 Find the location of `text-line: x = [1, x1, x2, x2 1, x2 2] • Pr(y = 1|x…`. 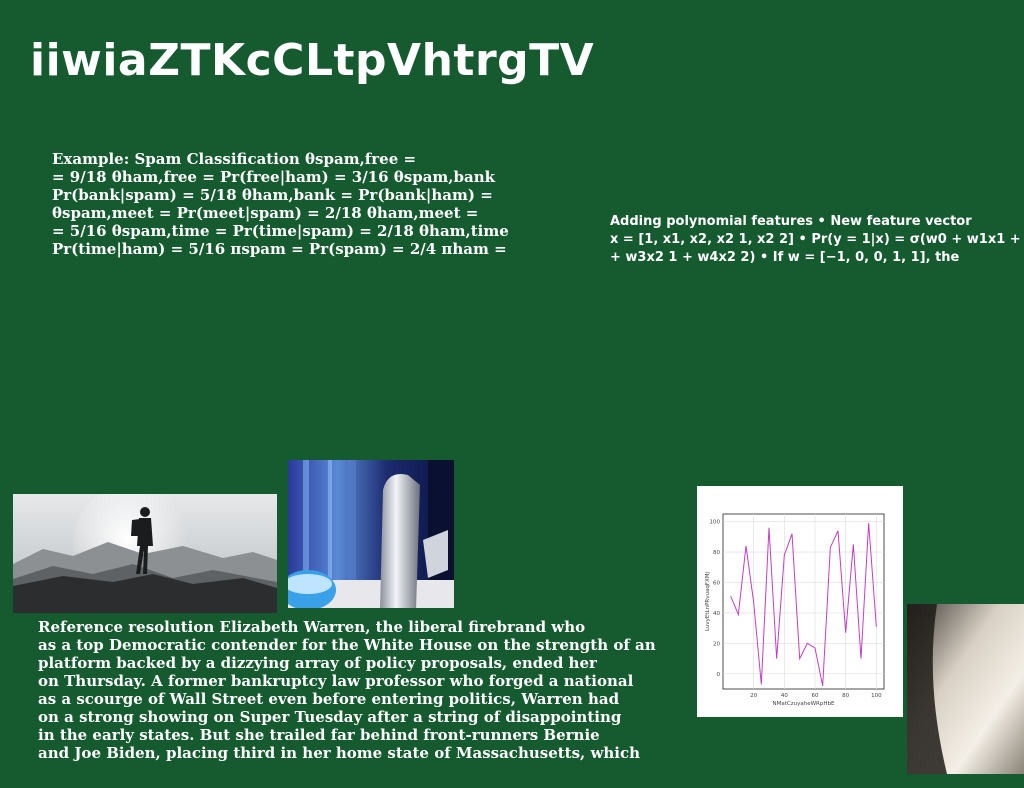

text-line: x = [1, x1, x2, x2 1, x2 2] • Pr(y = 1|x… is located at coordinates (815, 239).